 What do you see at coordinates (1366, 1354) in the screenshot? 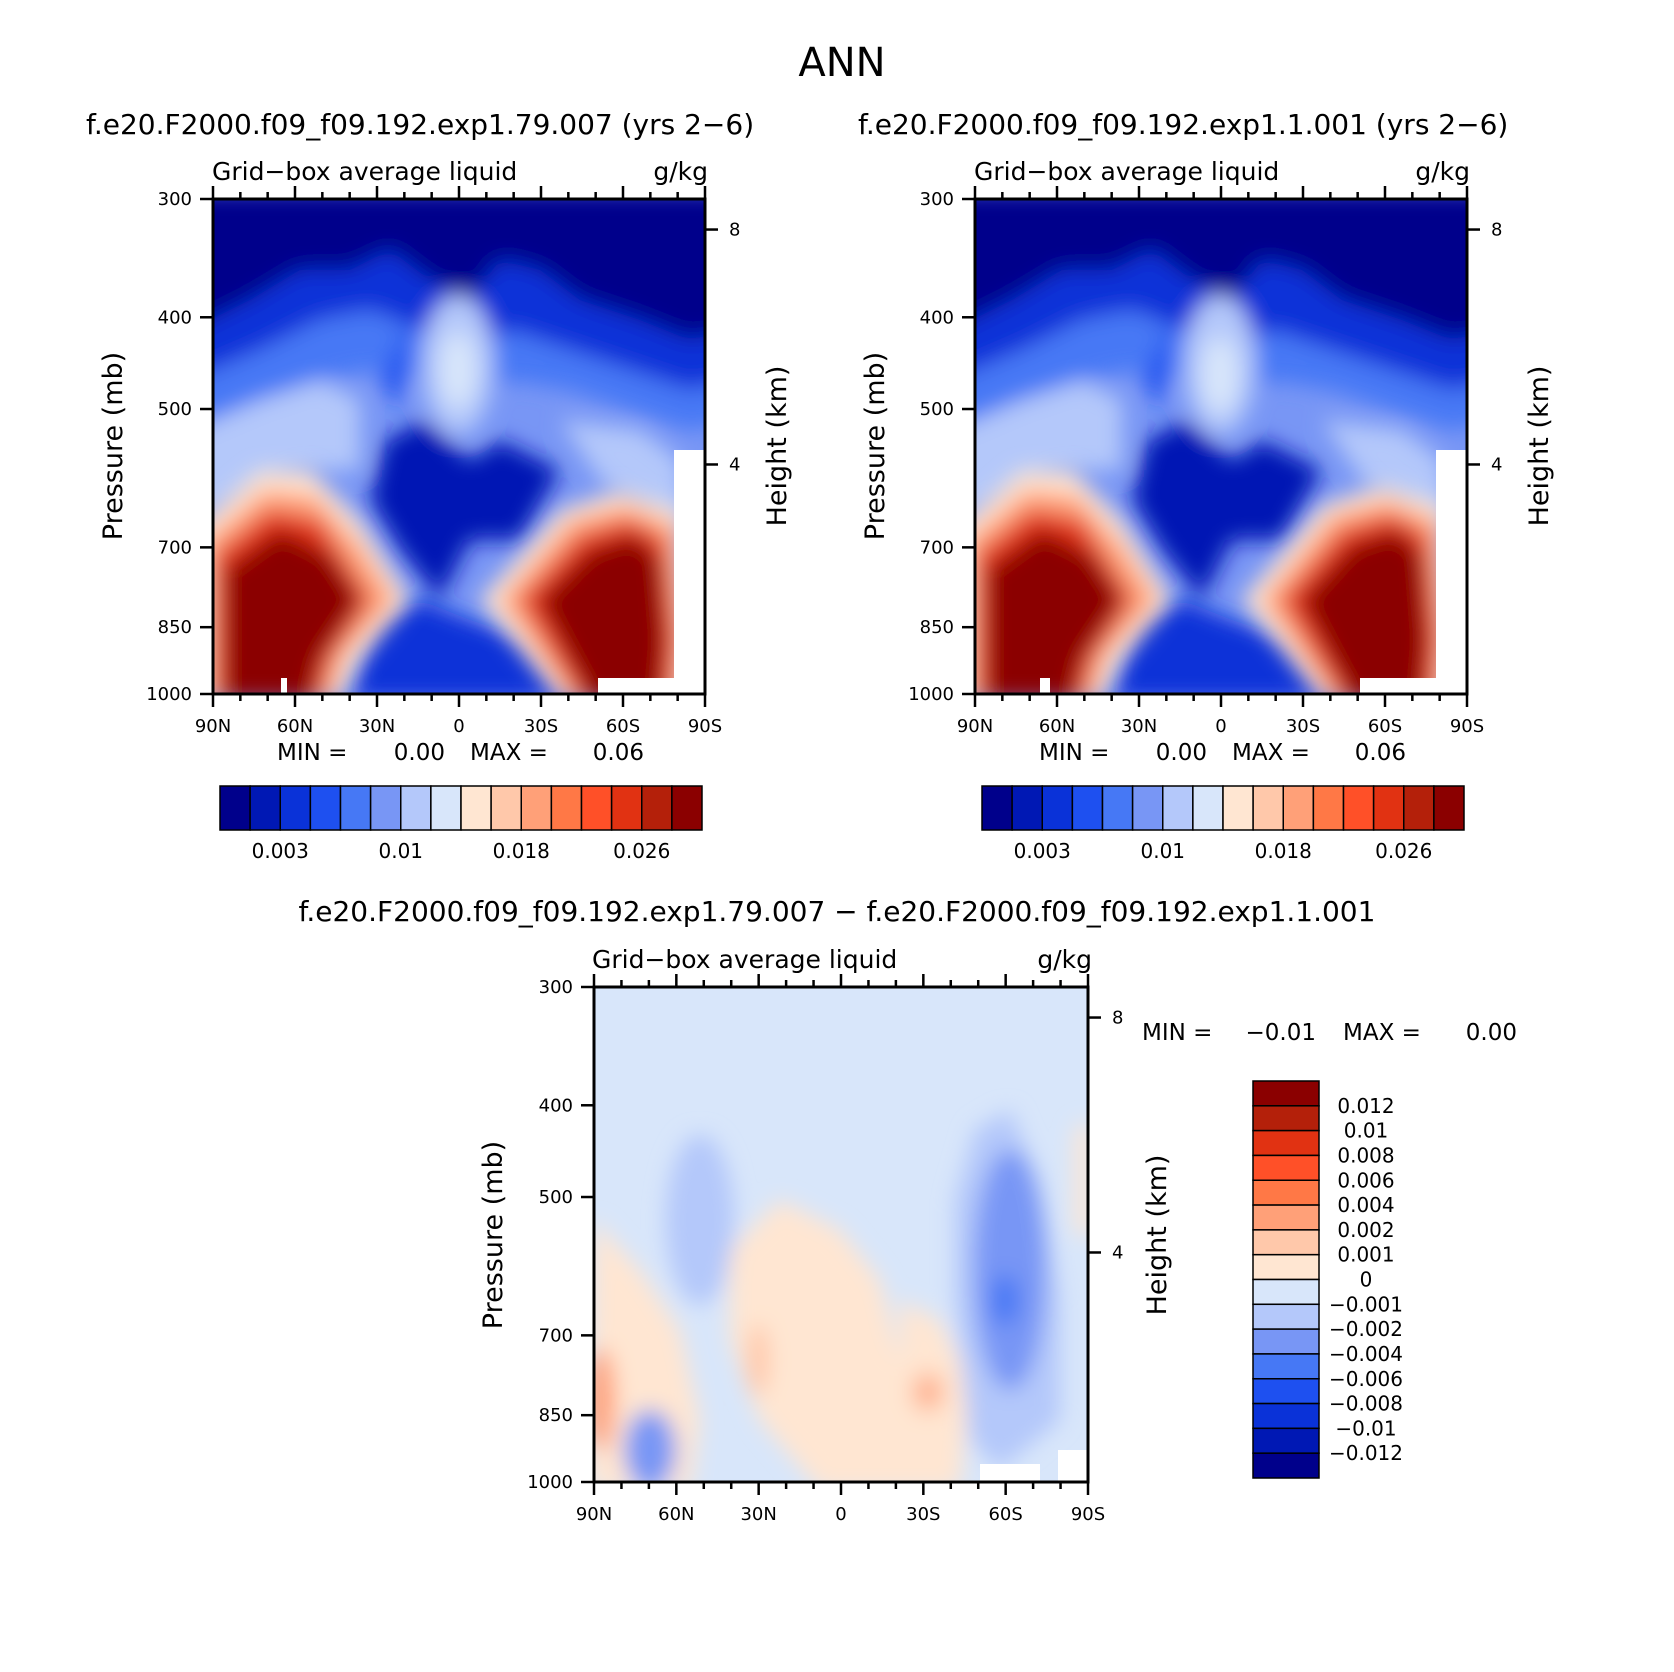
I see `diff-colorbar-label: −0.004` at bounding box center [1366, 1354].